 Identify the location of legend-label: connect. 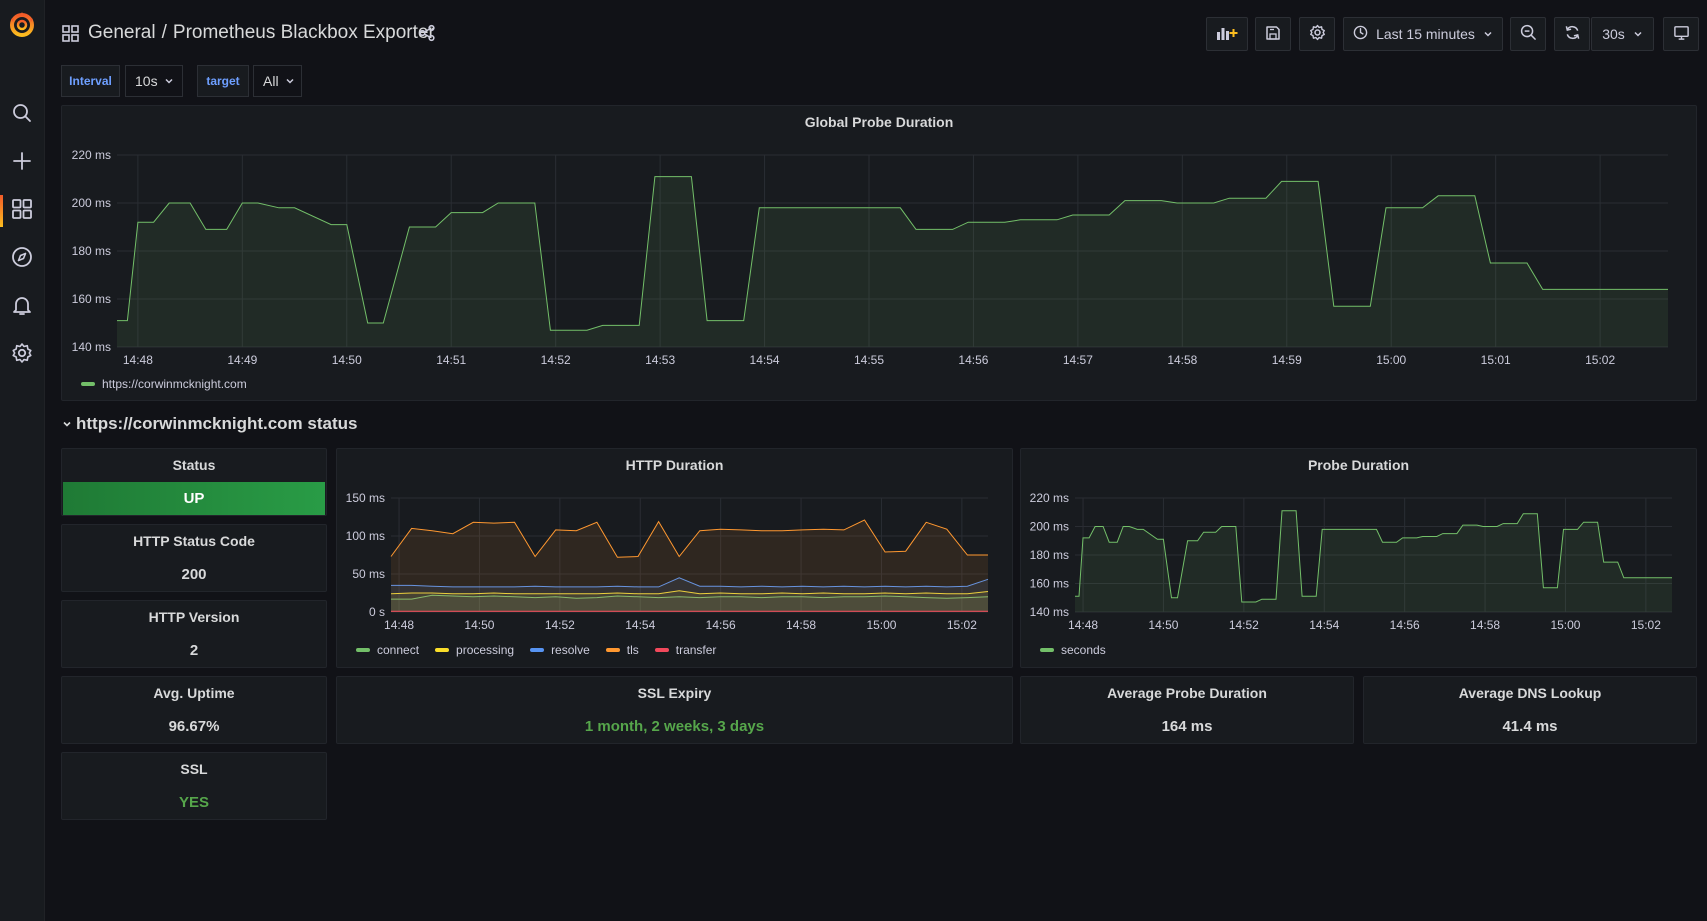
(398, 650).